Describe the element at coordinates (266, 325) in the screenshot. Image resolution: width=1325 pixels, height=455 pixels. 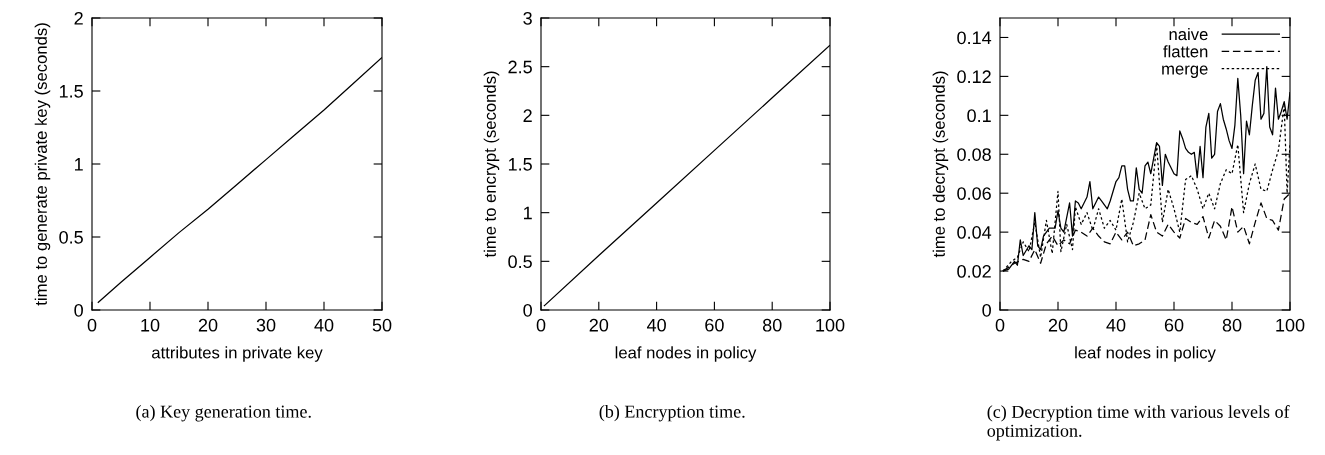
I see `x-tick-label: 30` at that location.